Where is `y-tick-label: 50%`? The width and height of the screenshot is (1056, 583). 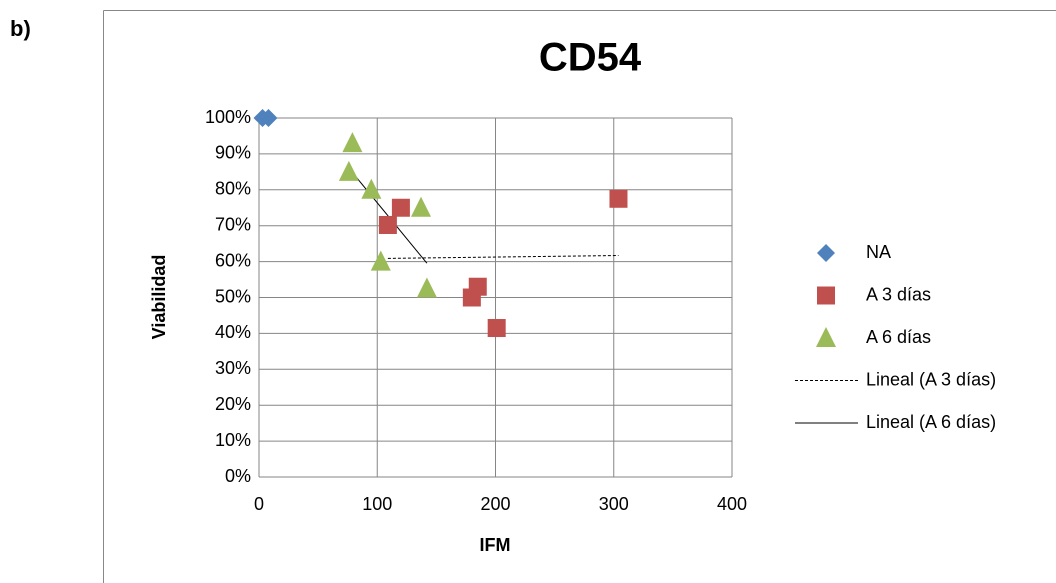 y-tick-label: 50% is located at coordinates (233, 296).